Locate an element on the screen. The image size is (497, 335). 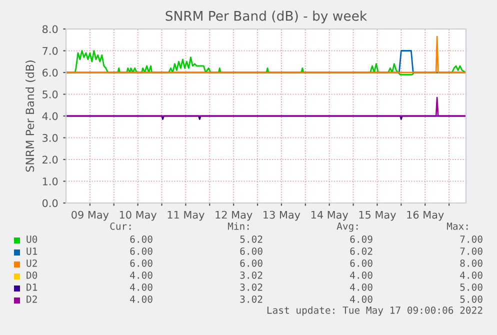
x-tick-label: 14 May is located at coordinates (329, 215).